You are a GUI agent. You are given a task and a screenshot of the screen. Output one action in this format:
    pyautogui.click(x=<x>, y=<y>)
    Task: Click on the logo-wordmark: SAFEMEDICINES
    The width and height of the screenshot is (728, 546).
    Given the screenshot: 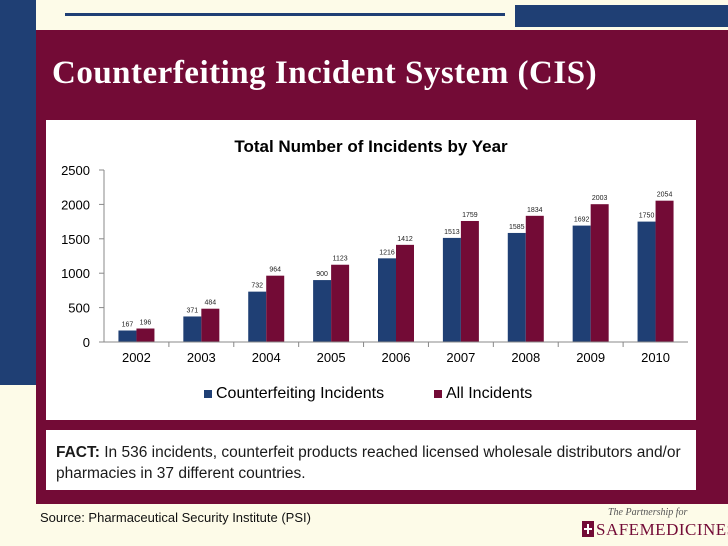 What is the action you would take?
    pyautogui.click(x=662, y=529)
    